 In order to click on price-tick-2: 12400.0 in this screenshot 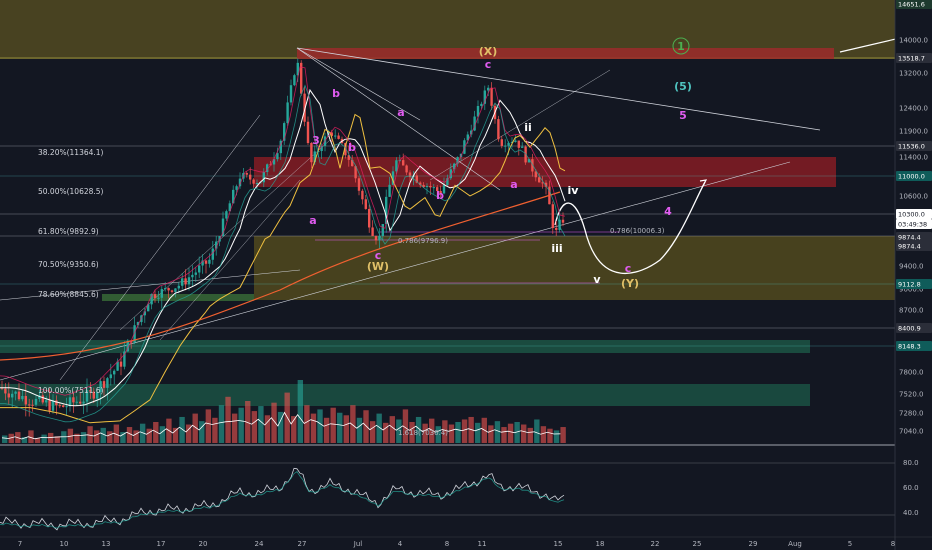, I will do `click(913, 109)`.